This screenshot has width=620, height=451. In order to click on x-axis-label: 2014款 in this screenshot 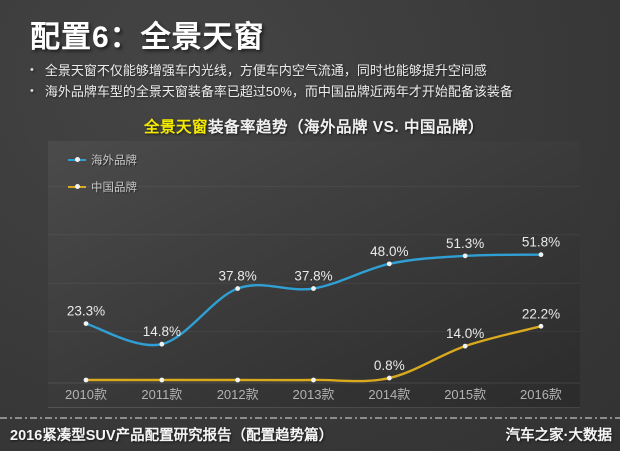, I will do `click(389, 394)`.